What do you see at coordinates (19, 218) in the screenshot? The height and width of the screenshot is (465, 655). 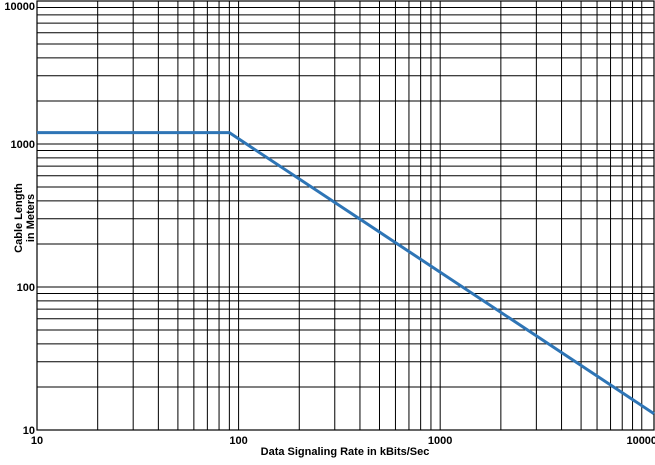 I see `y-axis-label-line-1: Cable Length` at bounding box center [19, 218].